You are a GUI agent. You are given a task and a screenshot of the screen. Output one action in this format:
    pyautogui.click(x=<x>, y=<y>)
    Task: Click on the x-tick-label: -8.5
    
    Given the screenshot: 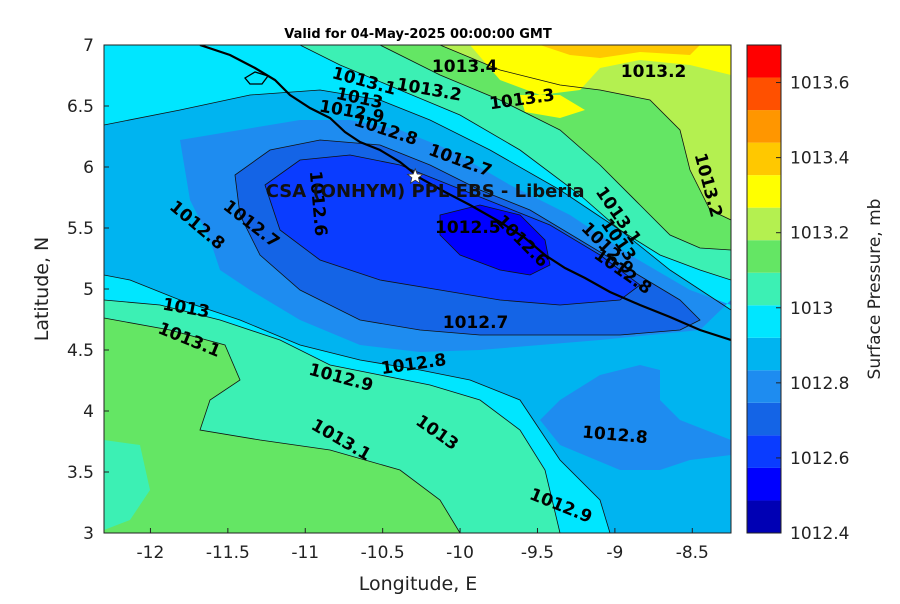 What is the action you would take?
    pyautogui.click(x=692, y=553)
    